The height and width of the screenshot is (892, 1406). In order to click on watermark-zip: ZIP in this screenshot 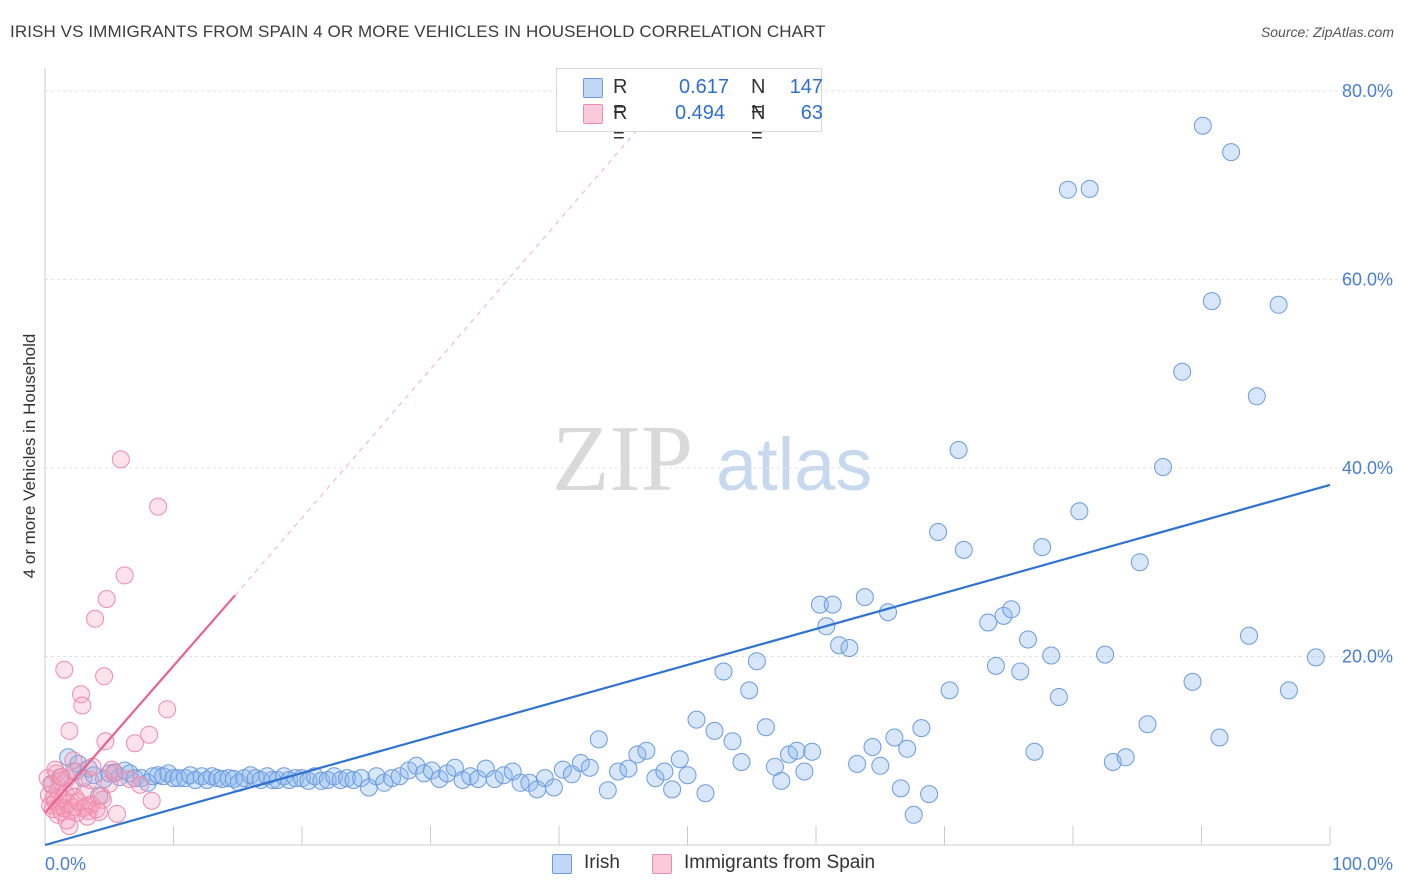, I will do `click(622, 459)`.